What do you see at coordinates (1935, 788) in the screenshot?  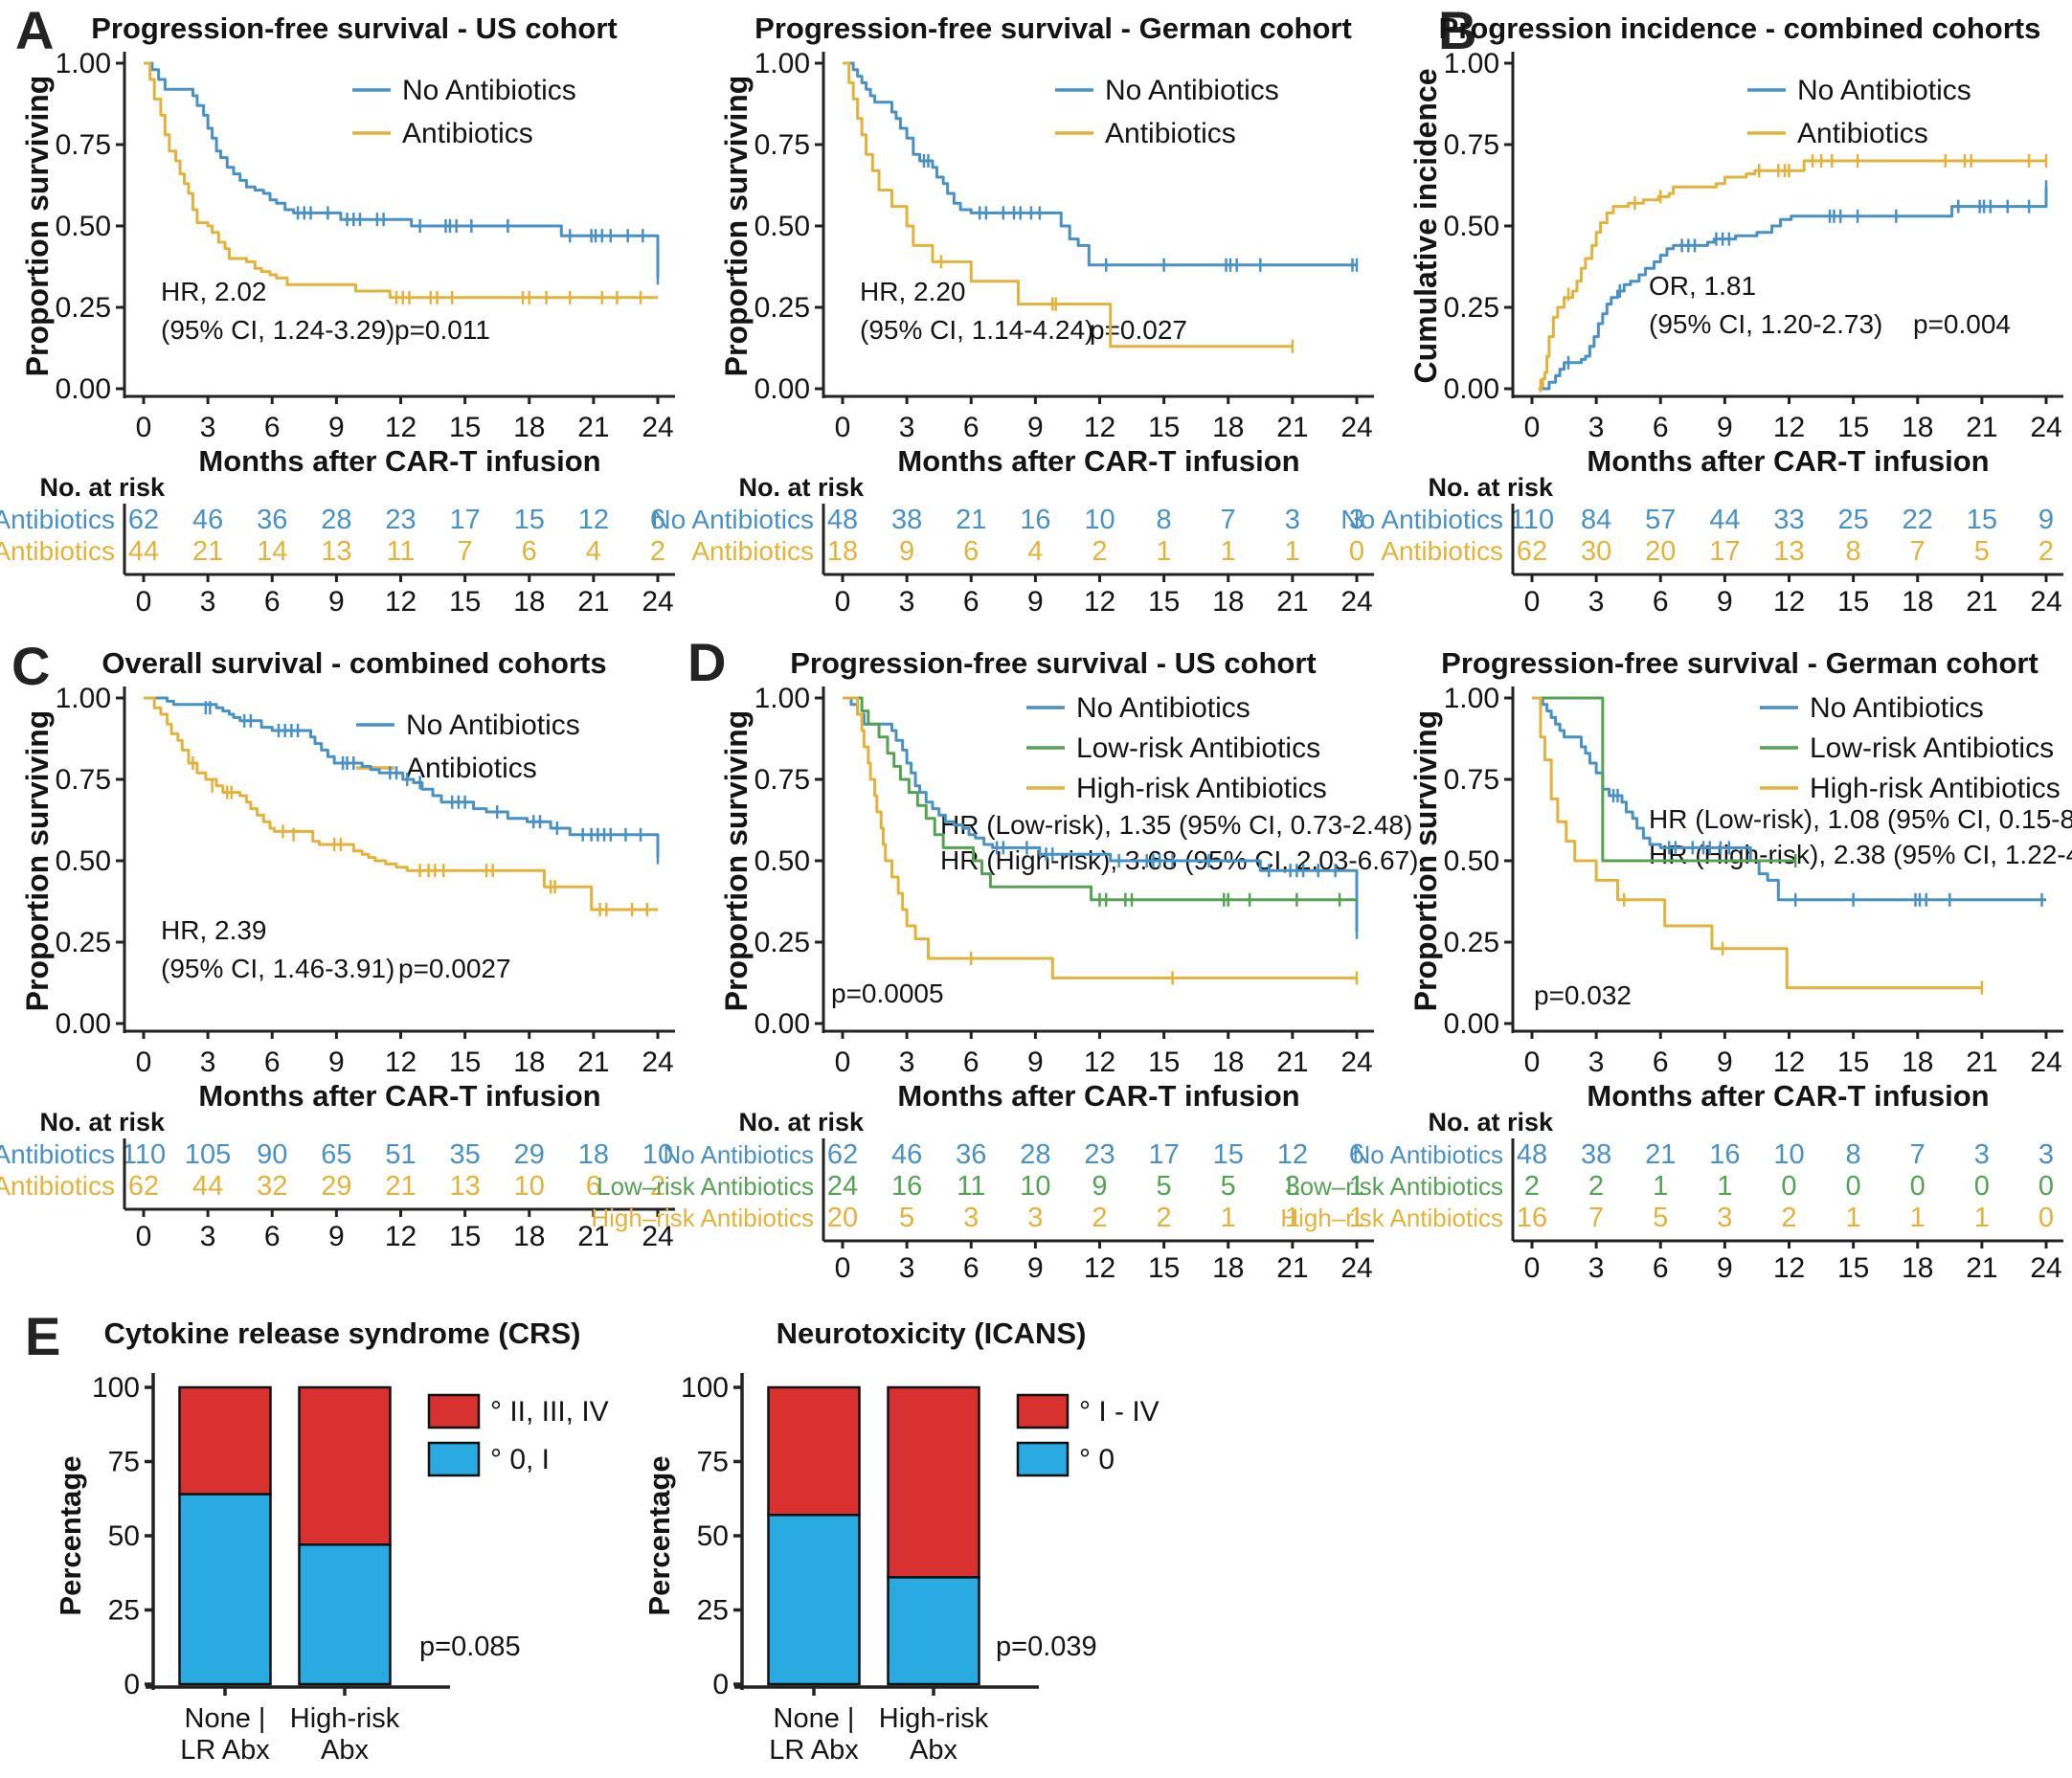 I see `svg-text: High-risk Antibiotics` at bounding box center [1935, 788].